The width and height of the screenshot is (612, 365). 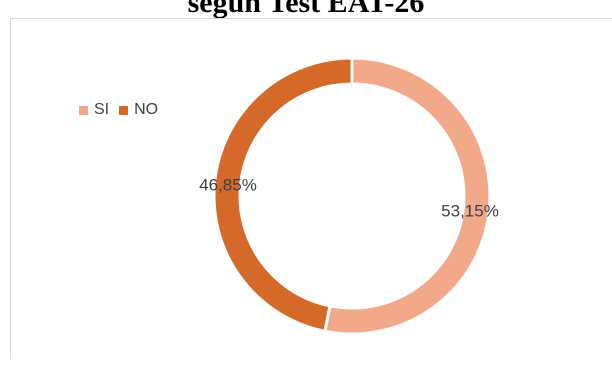 I want to click on legend-swatch-no, so click(x=124, y=110).